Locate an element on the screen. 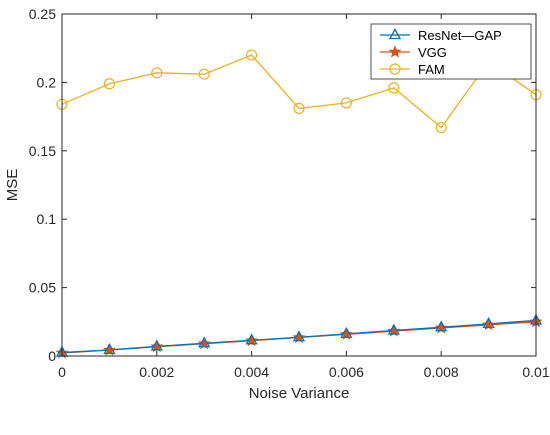  legend-marker-circle is located at coordinates (395, 69).